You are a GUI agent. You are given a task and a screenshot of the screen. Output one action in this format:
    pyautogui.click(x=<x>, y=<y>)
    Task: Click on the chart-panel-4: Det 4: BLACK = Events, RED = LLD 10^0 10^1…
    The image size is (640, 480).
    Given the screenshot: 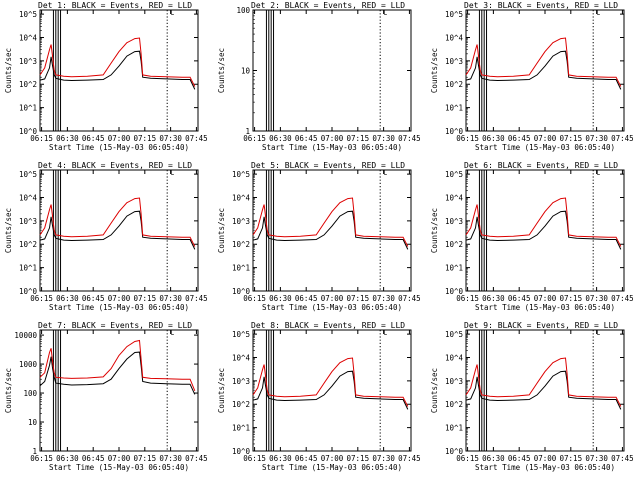 What is the action you would take?
    pyautogui.click(x=106, y=236)
    